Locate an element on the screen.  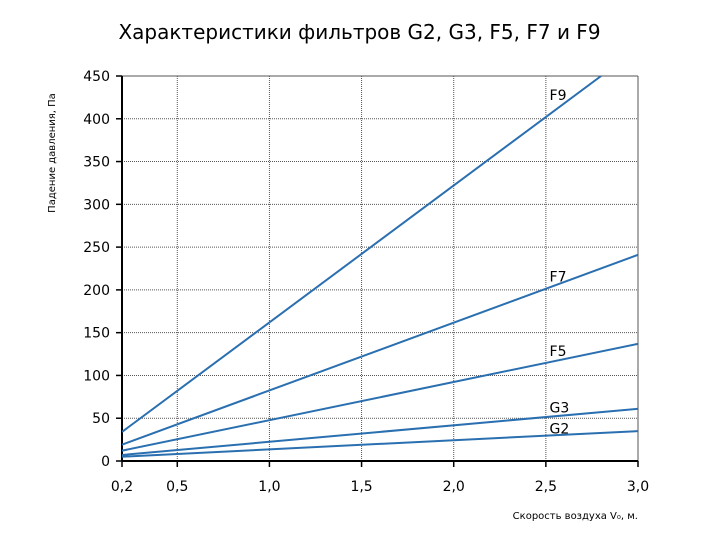
y-tick-label: 400 is located at coordinates (96, 120).